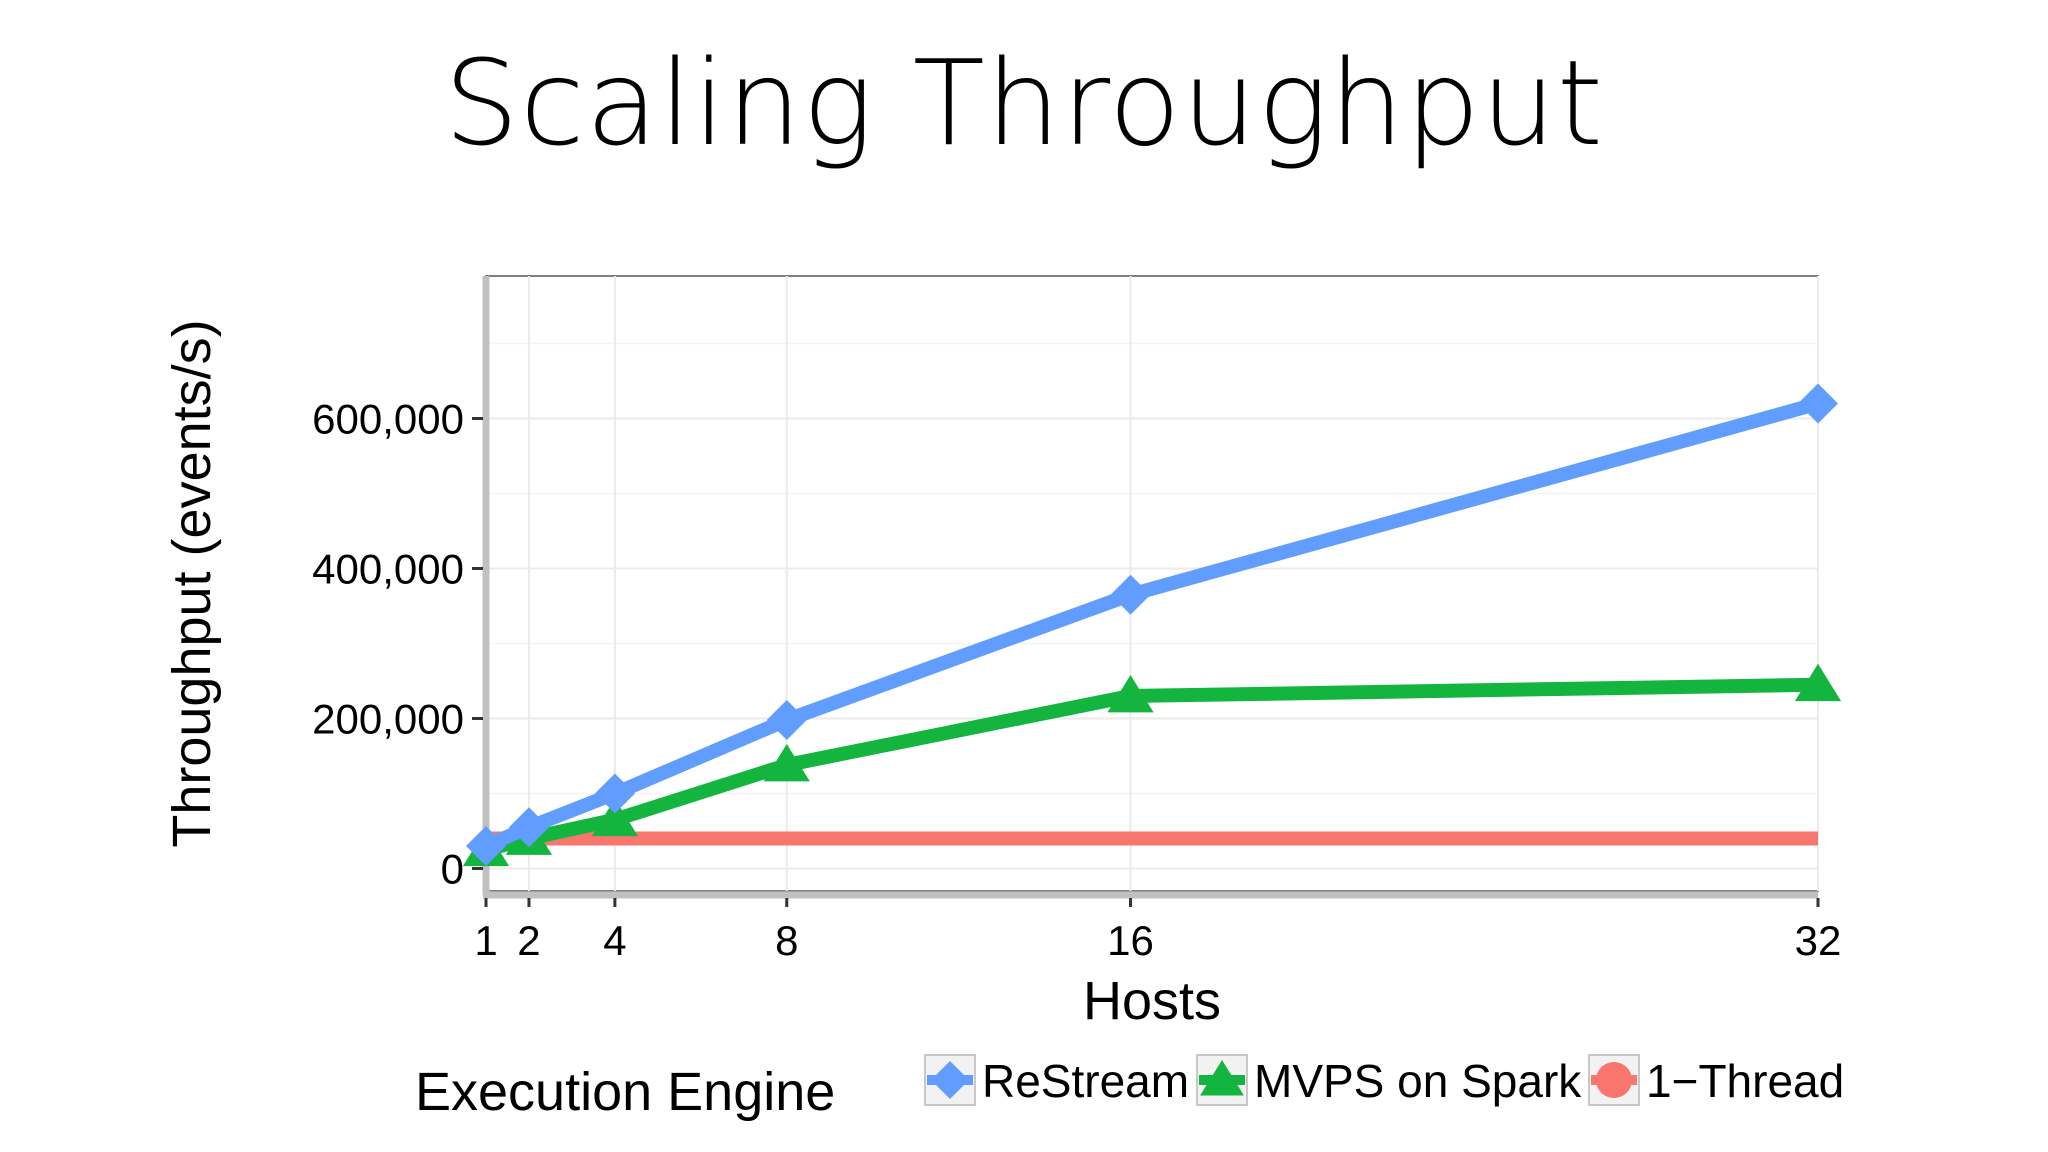  What do you see at coordinates (1418, 1081) in the screenshot?
I see `legend-label: MVPS on Spark` at bounding box center [1418, 1081].